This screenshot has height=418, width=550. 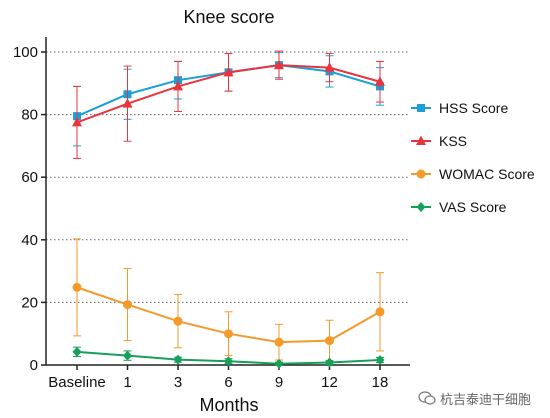 What do you see at coordinates (228, 382) in the screenshot?
I see `x-tick-label-3: 6` at bounding box center [228, 382].